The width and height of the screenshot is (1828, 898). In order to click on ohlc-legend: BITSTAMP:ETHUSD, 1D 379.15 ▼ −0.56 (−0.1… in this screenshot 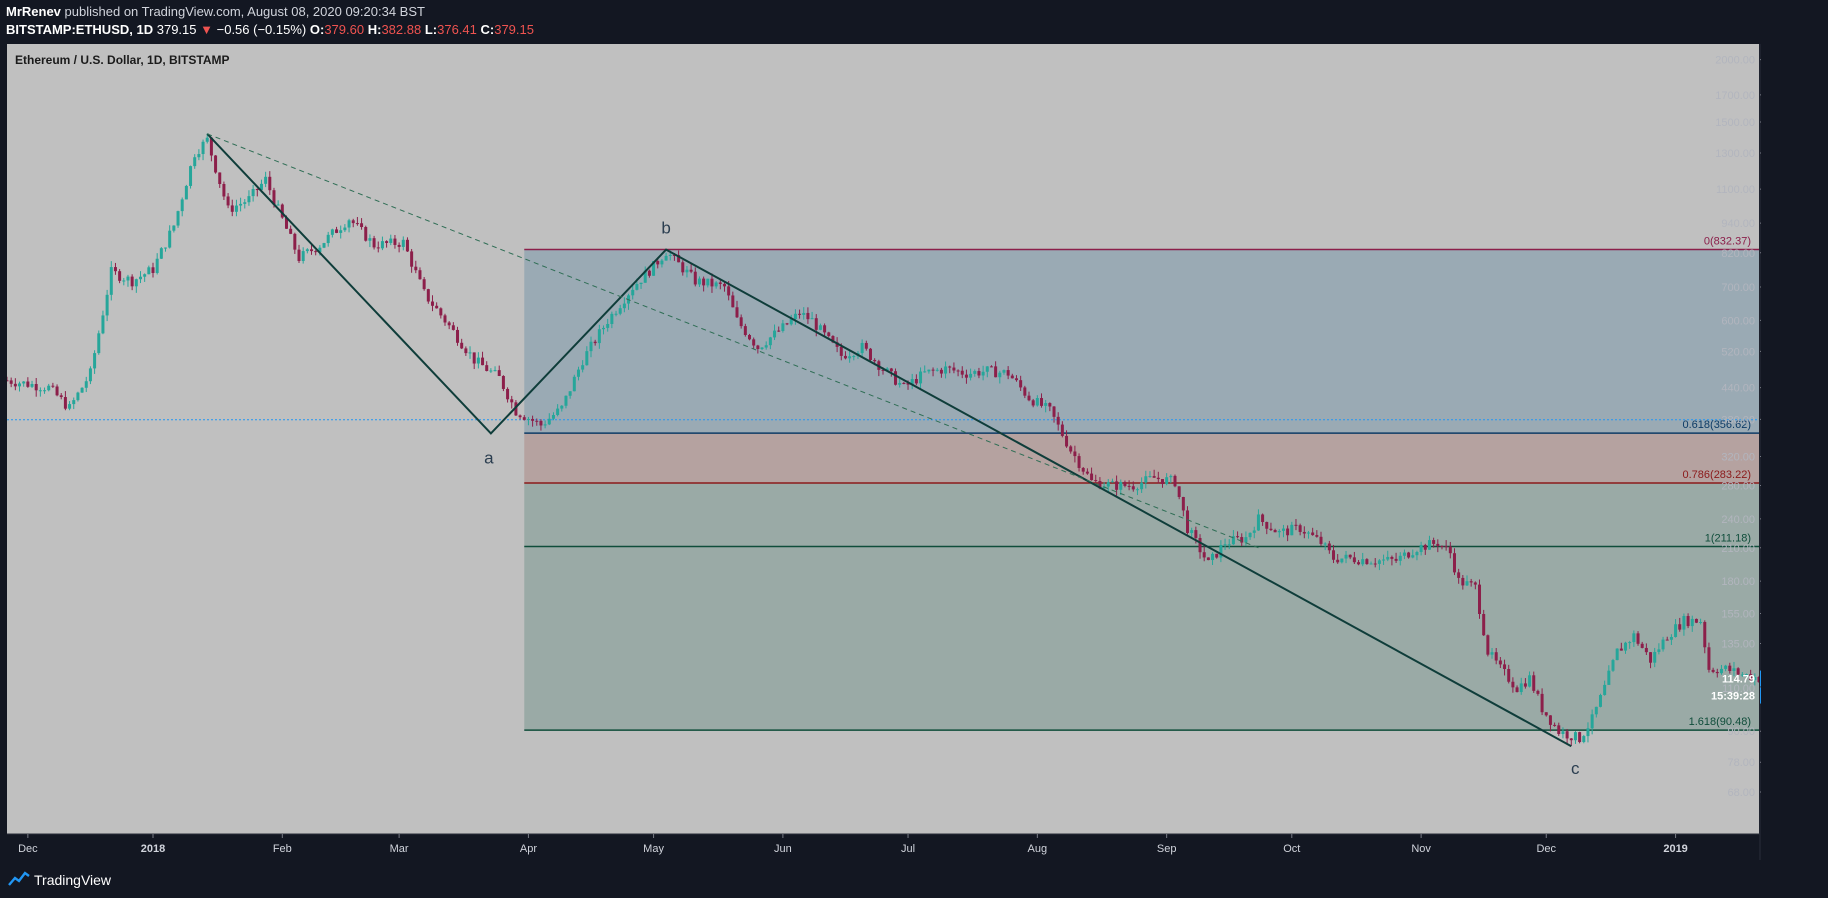, I will do `click(270, 29)`.